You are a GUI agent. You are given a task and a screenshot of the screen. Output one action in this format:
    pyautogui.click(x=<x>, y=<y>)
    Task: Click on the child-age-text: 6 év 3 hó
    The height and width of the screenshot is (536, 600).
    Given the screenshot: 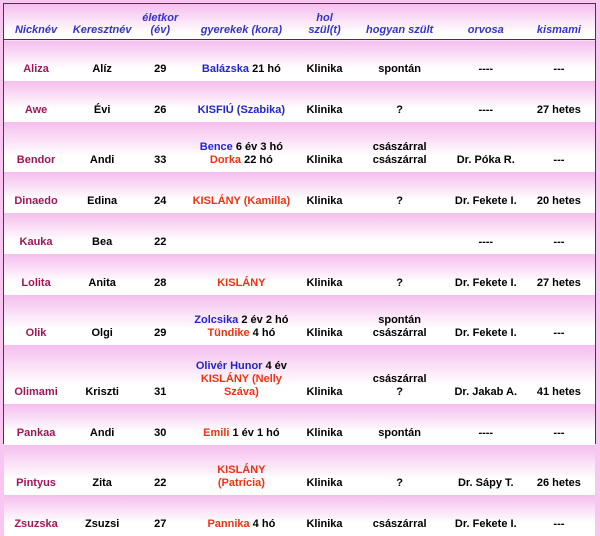 What is the action you would take?
    pyautogui.click(x=258, y=147)
    